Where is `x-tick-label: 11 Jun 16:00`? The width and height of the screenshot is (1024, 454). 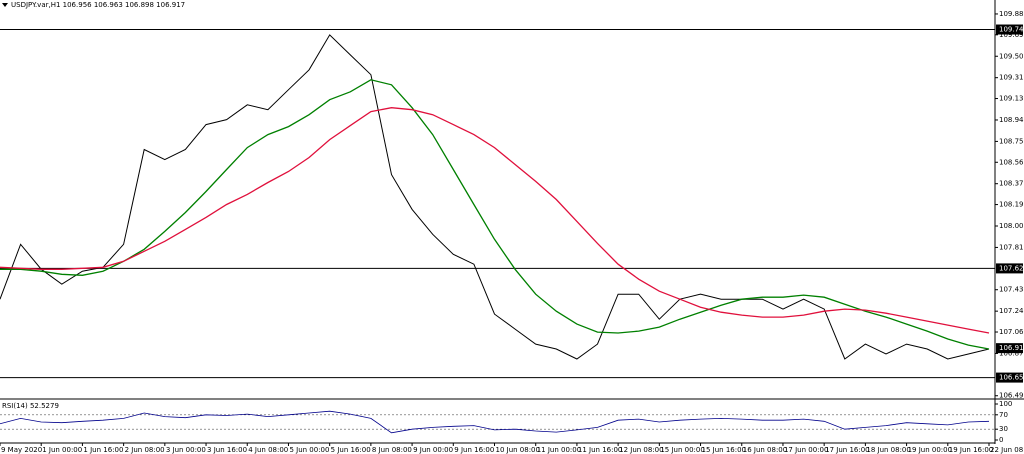 x-tick-label: 11 Jun 16:00 is located at coordinates (600, 450).